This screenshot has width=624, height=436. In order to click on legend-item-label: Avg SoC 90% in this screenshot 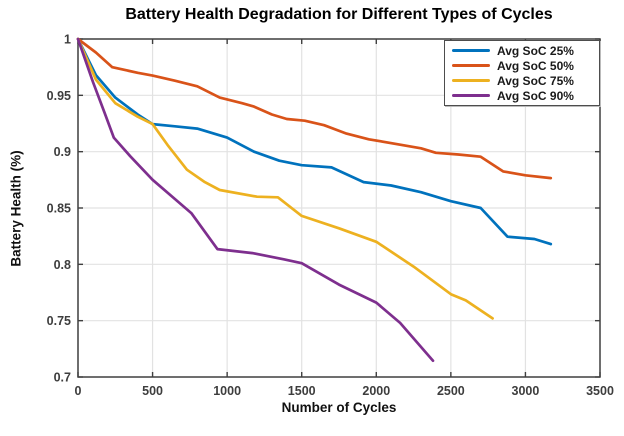, I will do `click(535, 95)`.